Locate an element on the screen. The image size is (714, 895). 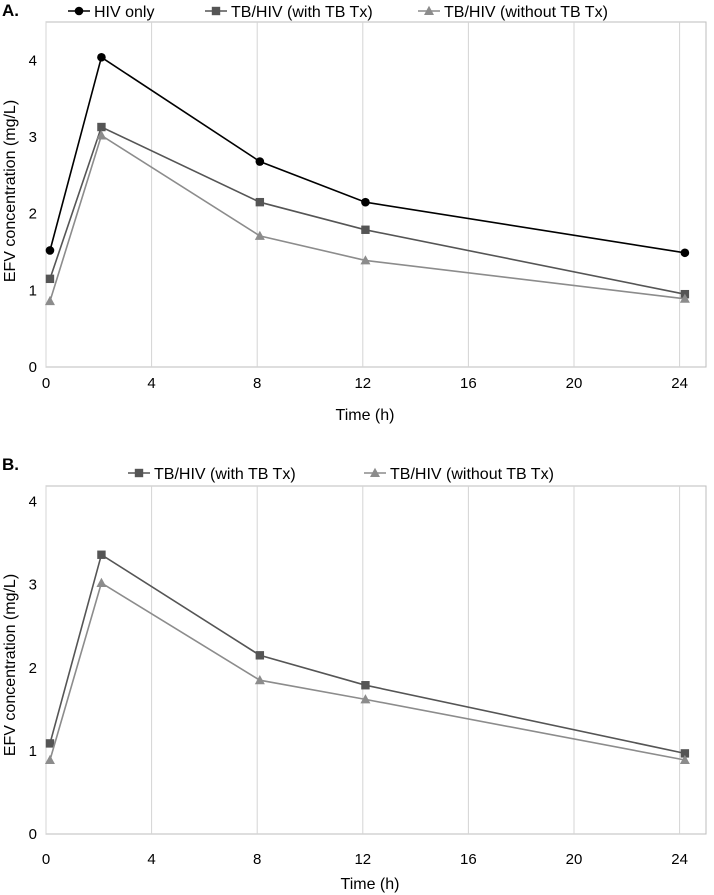
x-tick-label-b: 0 is located at coordinates (46, 859).